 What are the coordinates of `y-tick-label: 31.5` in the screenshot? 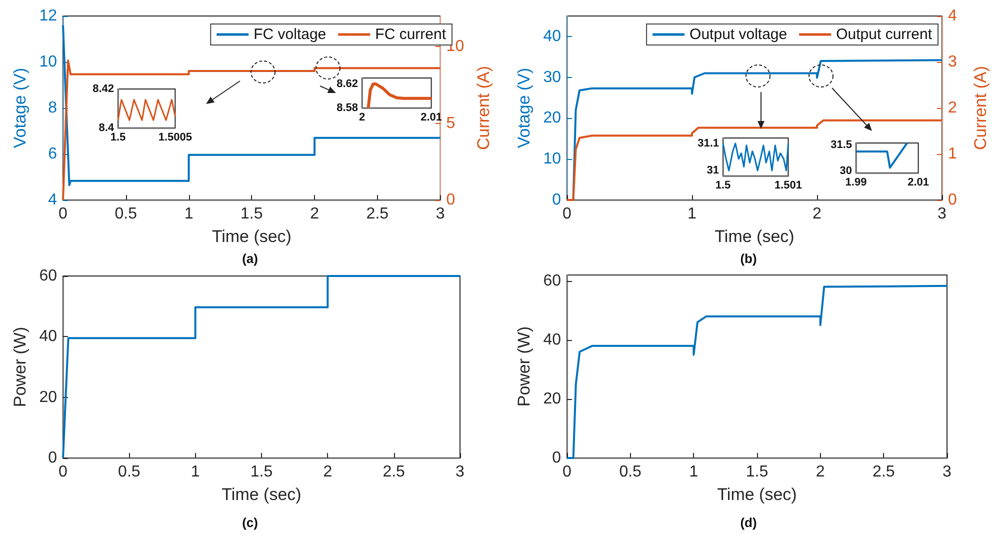 It's located at (841, 144).